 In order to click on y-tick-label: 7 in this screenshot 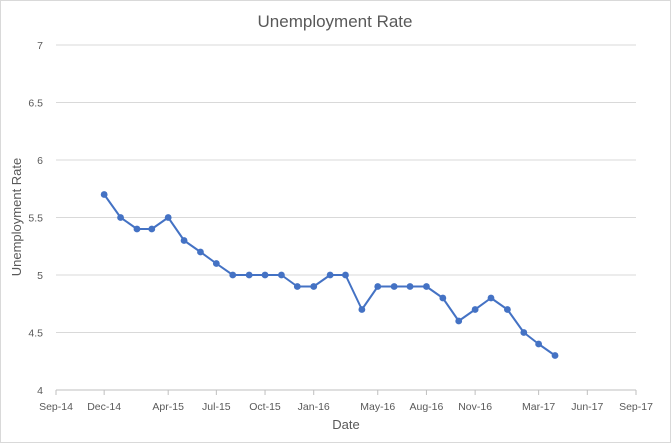, I will do `click(40, 46)`.